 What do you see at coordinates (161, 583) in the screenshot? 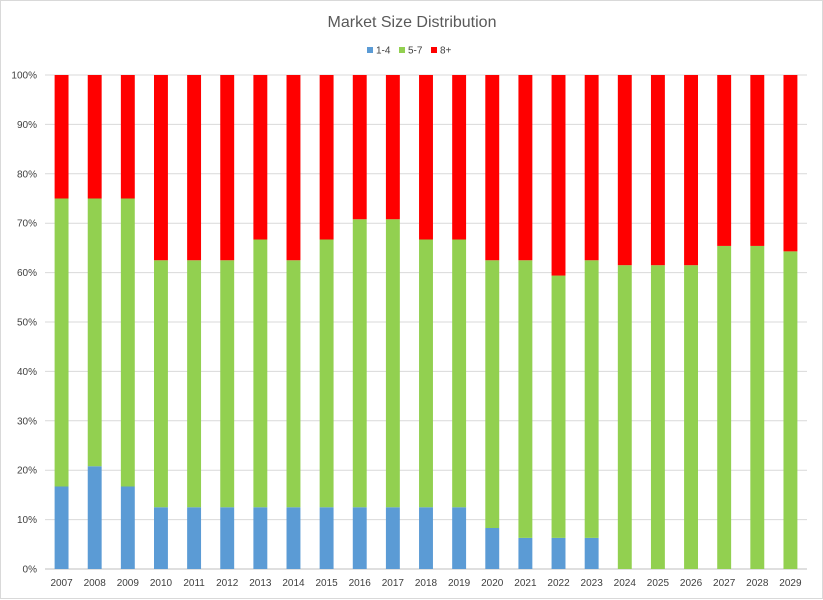
I see `x-tick-label: 2010` at bounding box center [161, 583].